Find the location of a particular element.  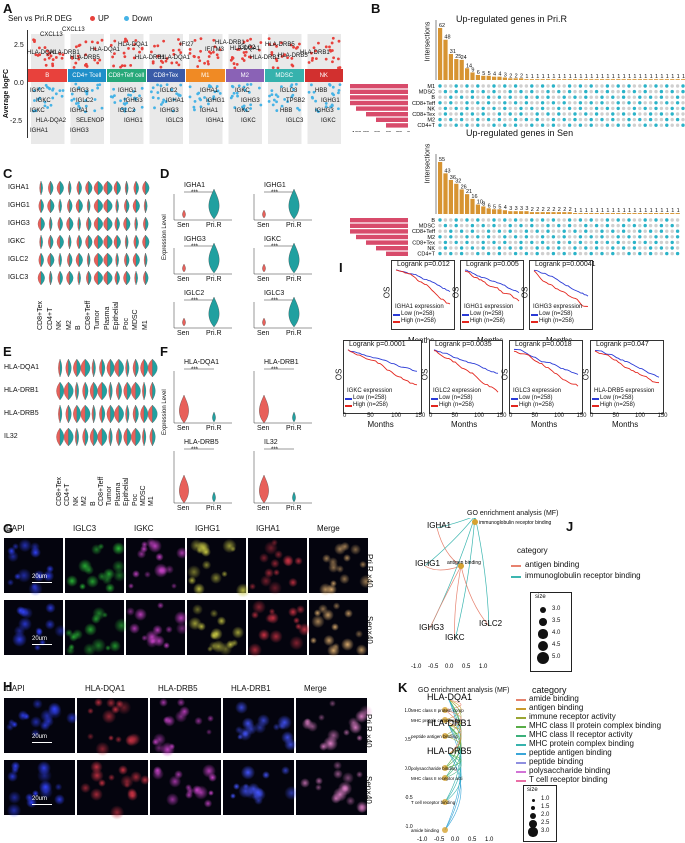

c-celltype-label: Plasma is located at coordinates (107, 318).